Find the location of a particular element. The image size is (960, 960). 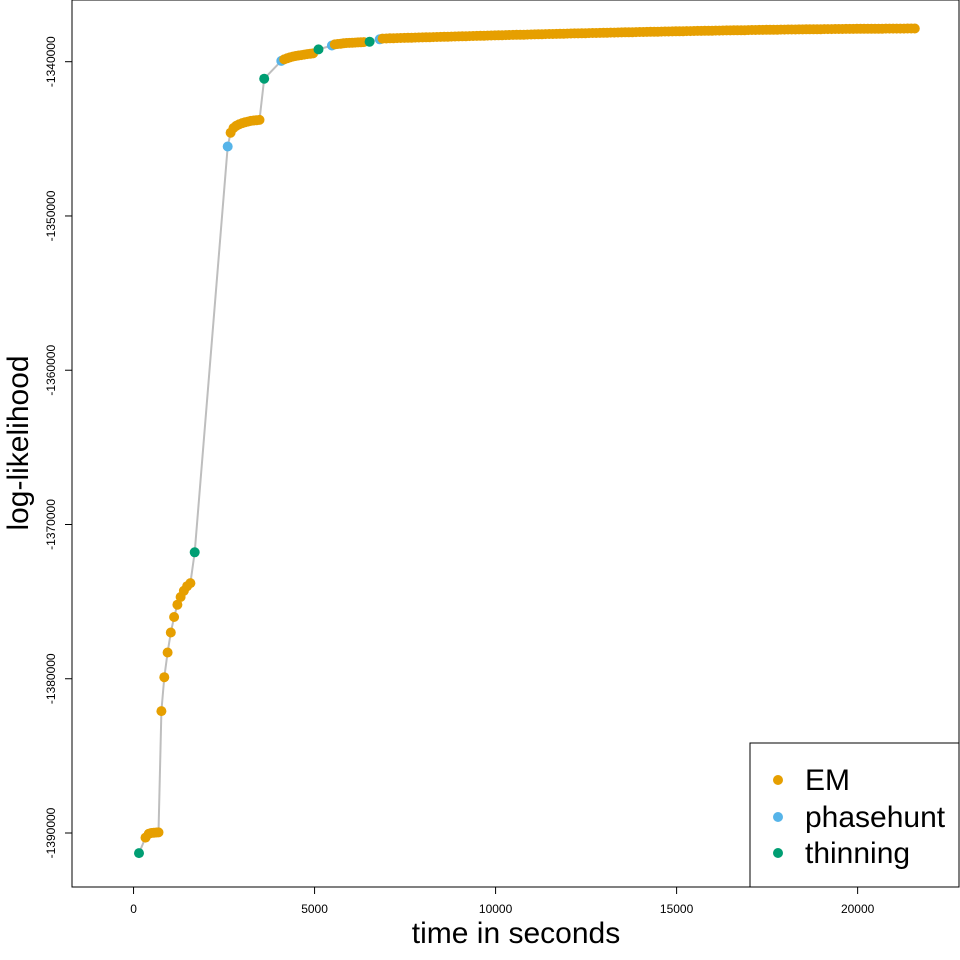

point-phasehunt is located at coordinates (227, 146).